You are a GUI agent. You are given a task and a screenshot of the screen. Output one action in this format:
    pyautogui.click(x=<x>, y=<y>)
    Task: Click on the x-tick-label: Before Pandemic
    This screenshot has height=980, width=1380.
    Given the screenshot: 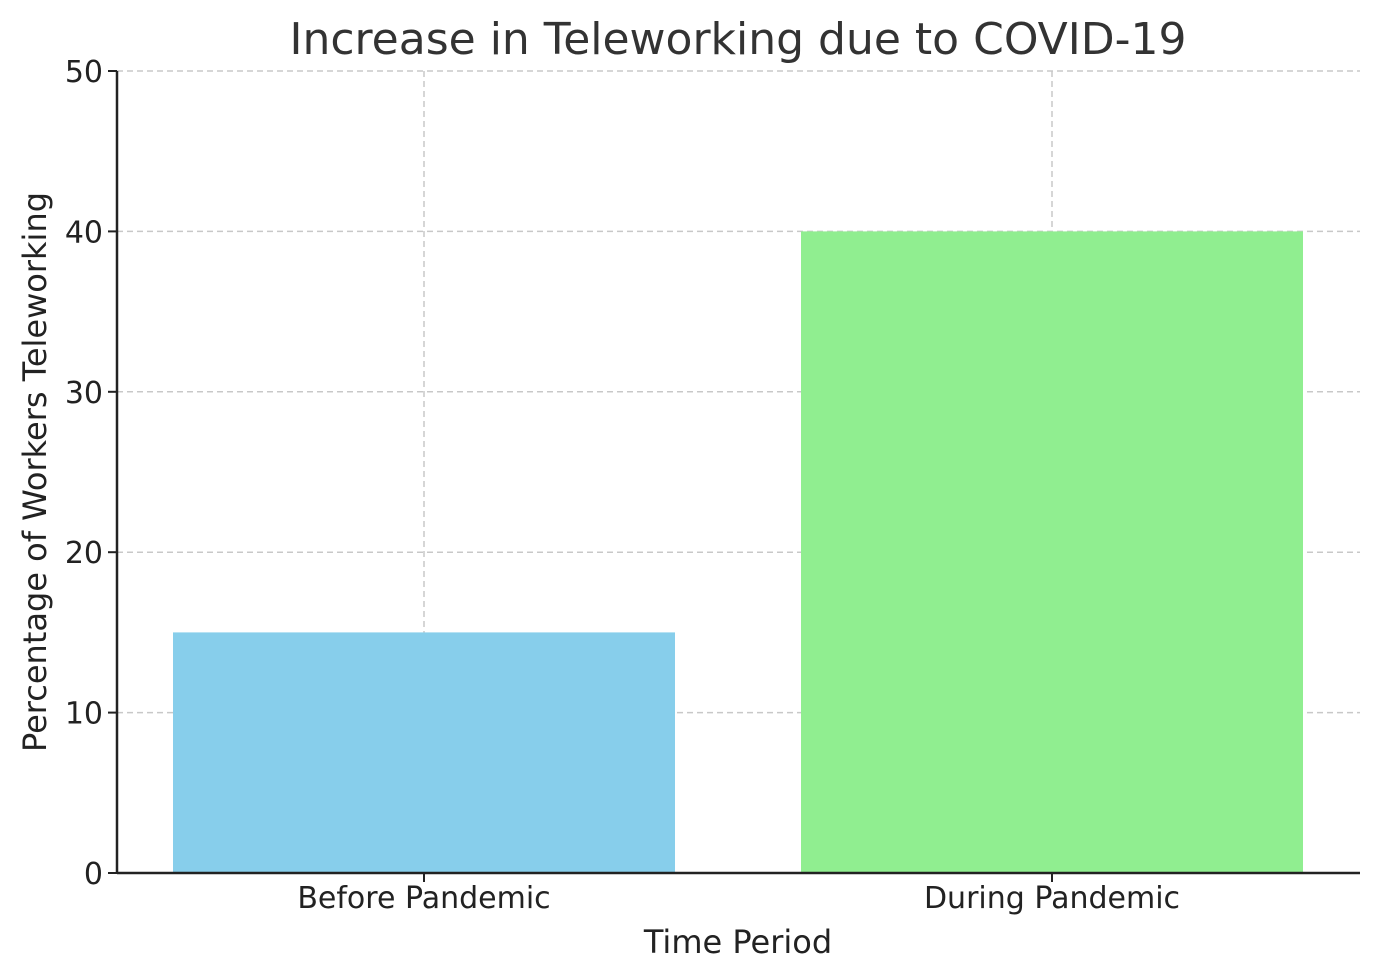 What is the action you would take?
    pyautogui.click(x=423, y=898)
    